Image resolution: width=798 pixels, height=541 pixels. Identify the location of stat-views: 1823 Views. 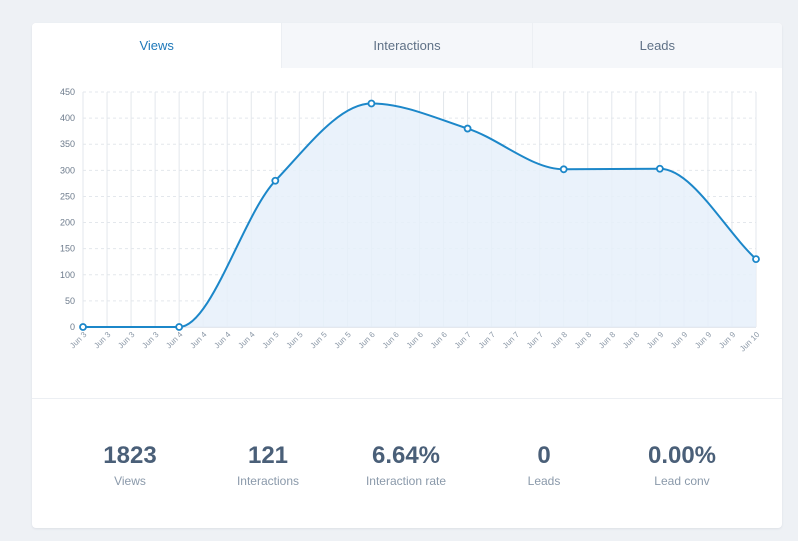
(130, 464).